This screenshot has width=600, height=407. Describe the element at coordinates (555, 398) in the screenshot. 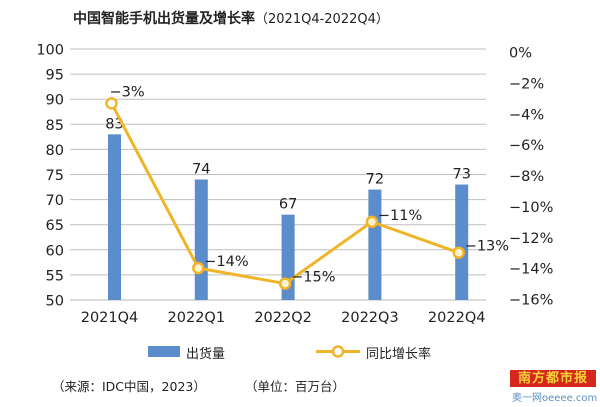

I see `watermark-site: 奥一网oeeee.com` at that location.